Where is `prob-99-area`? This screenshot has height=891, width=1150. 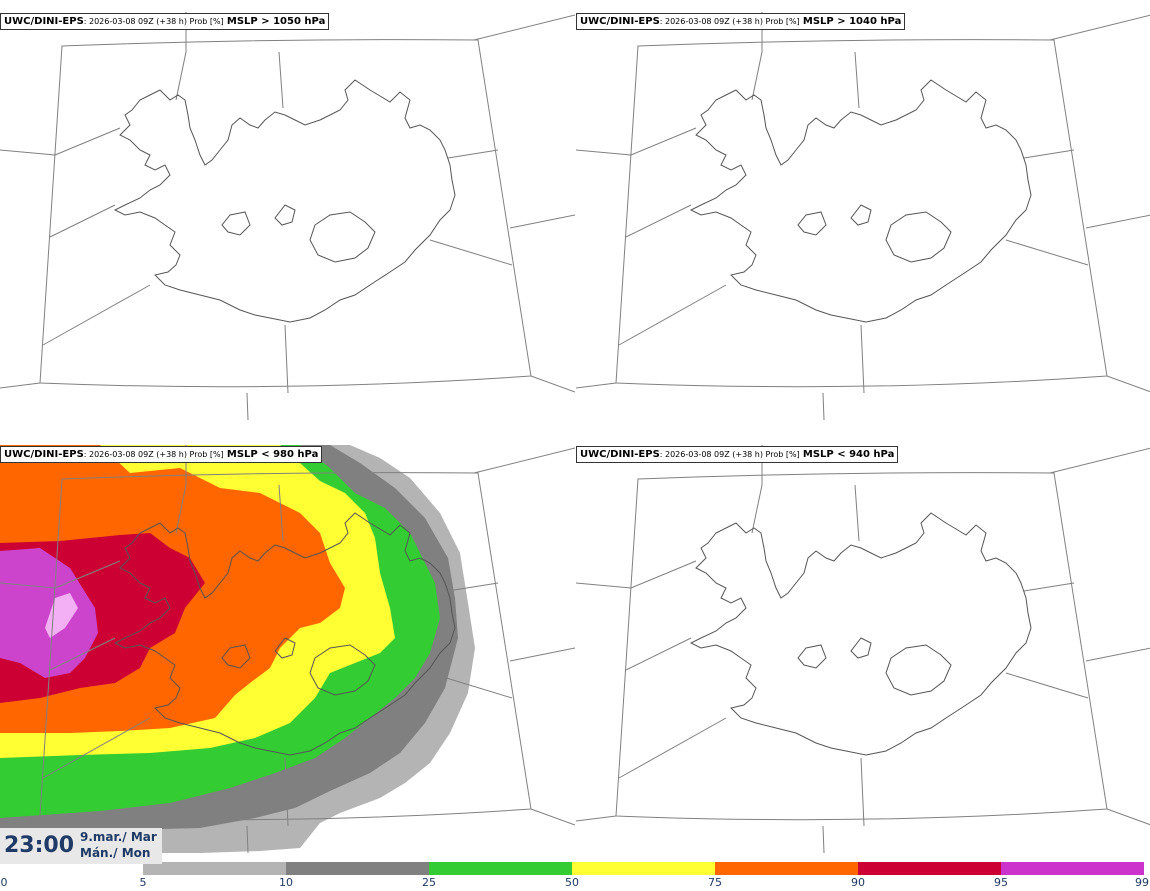 prob-99-area is located at coordinates (61, 615).